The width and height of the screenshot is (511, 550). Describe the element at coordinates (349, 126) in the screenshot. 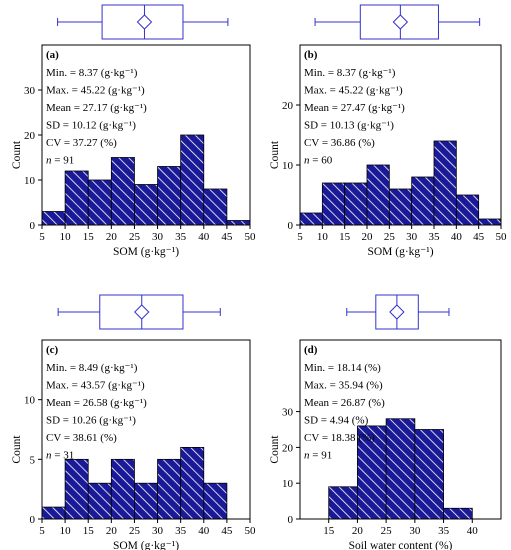

I see `stat-line: SD = 10.13 (g·kg⁻¹)` at that location.